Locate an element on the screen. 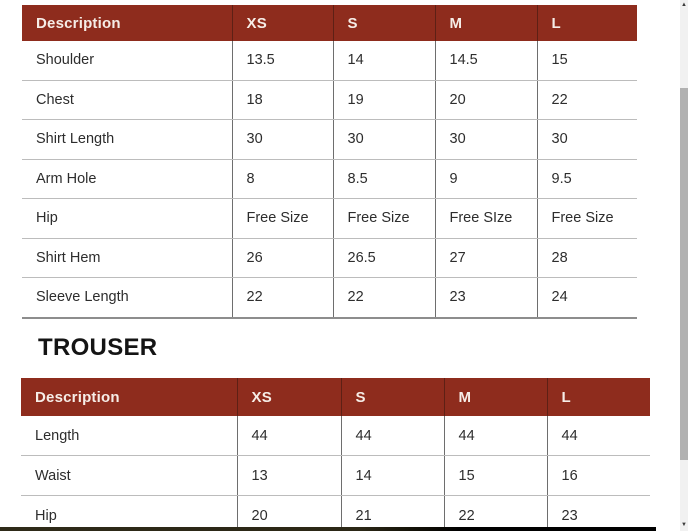  cell: Free SIze is located at coordinates (485, 218).